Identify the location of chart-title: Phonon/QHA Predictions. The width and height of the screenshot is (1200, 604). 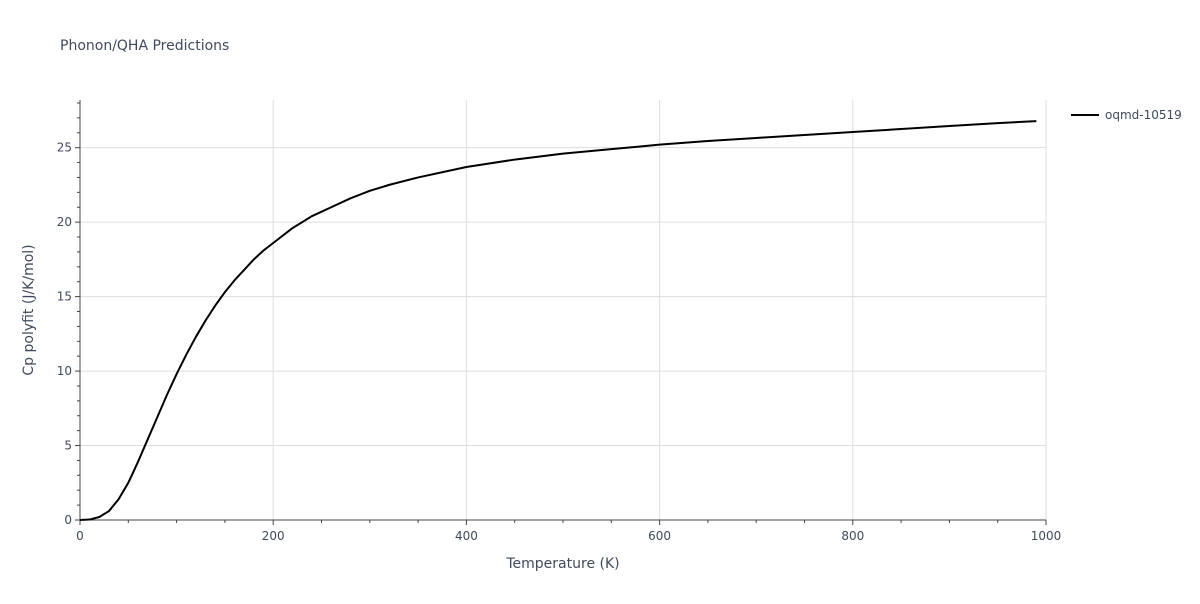
(144, 46).